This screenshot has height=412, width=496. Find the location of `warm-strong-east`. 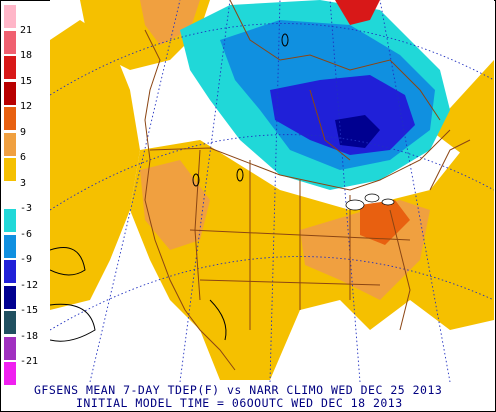

warm-strong-east is located at coordinates (385, 222).